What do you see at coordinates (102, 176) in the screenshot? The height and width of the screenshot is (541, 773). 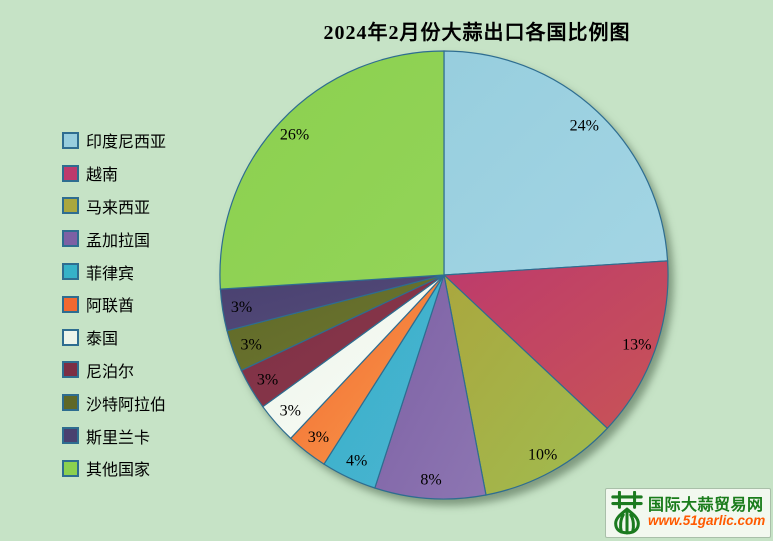 I see `legend-label: 越南` at bounding box center [102, 176].